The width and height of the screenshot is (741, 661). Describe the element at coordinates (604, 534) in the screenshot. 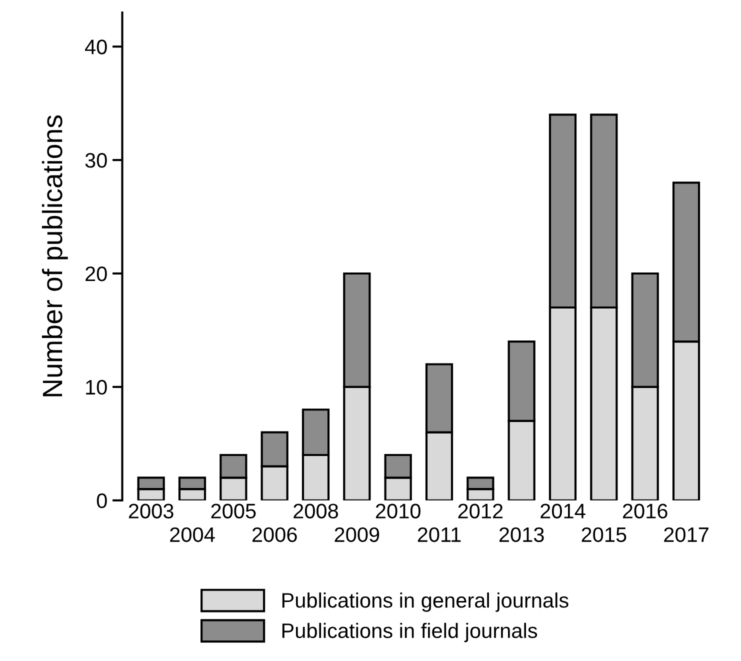

I see `x-tick-label: 2015` at that location.